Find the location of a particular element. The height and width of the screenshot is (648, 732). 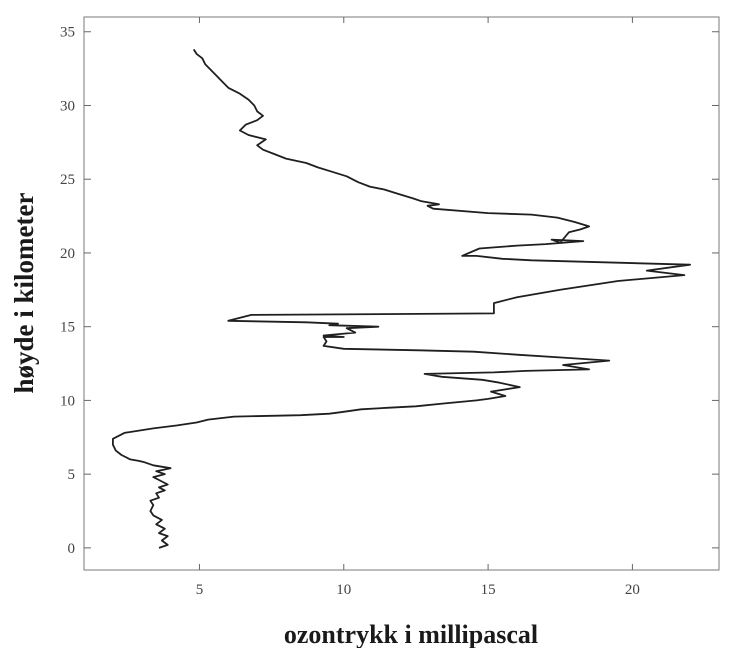

y-tick-label: 20 is located at coordinates (67, 254).